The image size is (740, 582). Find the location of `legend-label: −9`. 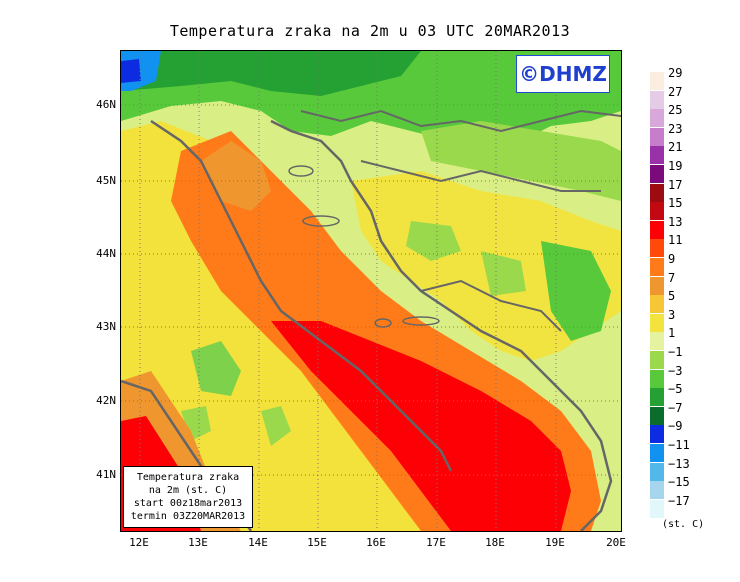

legend-label: −9 is located at coordinates (675, 426).